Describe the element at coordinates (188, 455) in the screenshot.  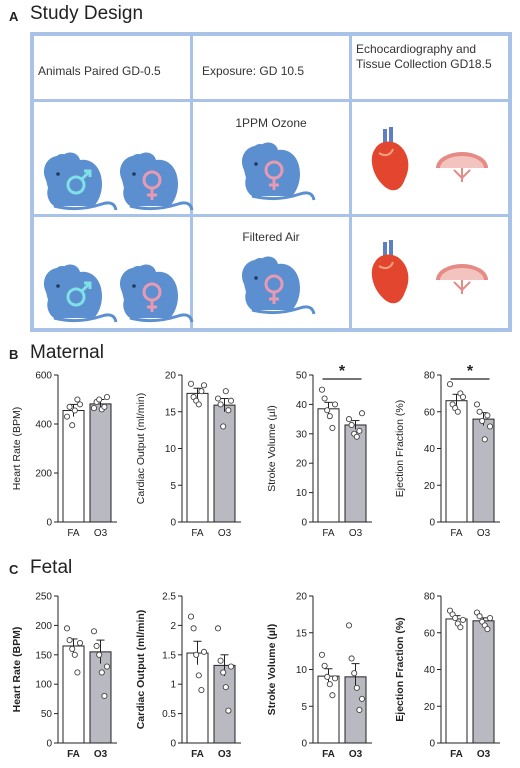
I see `chart-maternal-co: 0 5 10 15 20 Cardiac Output (ml/min) FA O3` at that location.